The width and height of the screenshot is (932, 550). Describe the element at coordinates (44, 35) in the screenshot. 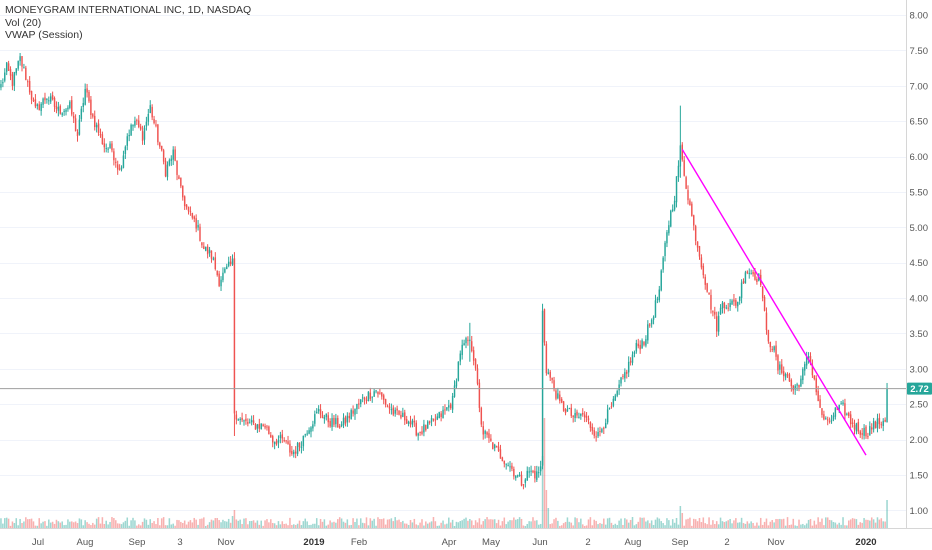

I see `vwap-indicator-label: VWAP (Session)` at that location.